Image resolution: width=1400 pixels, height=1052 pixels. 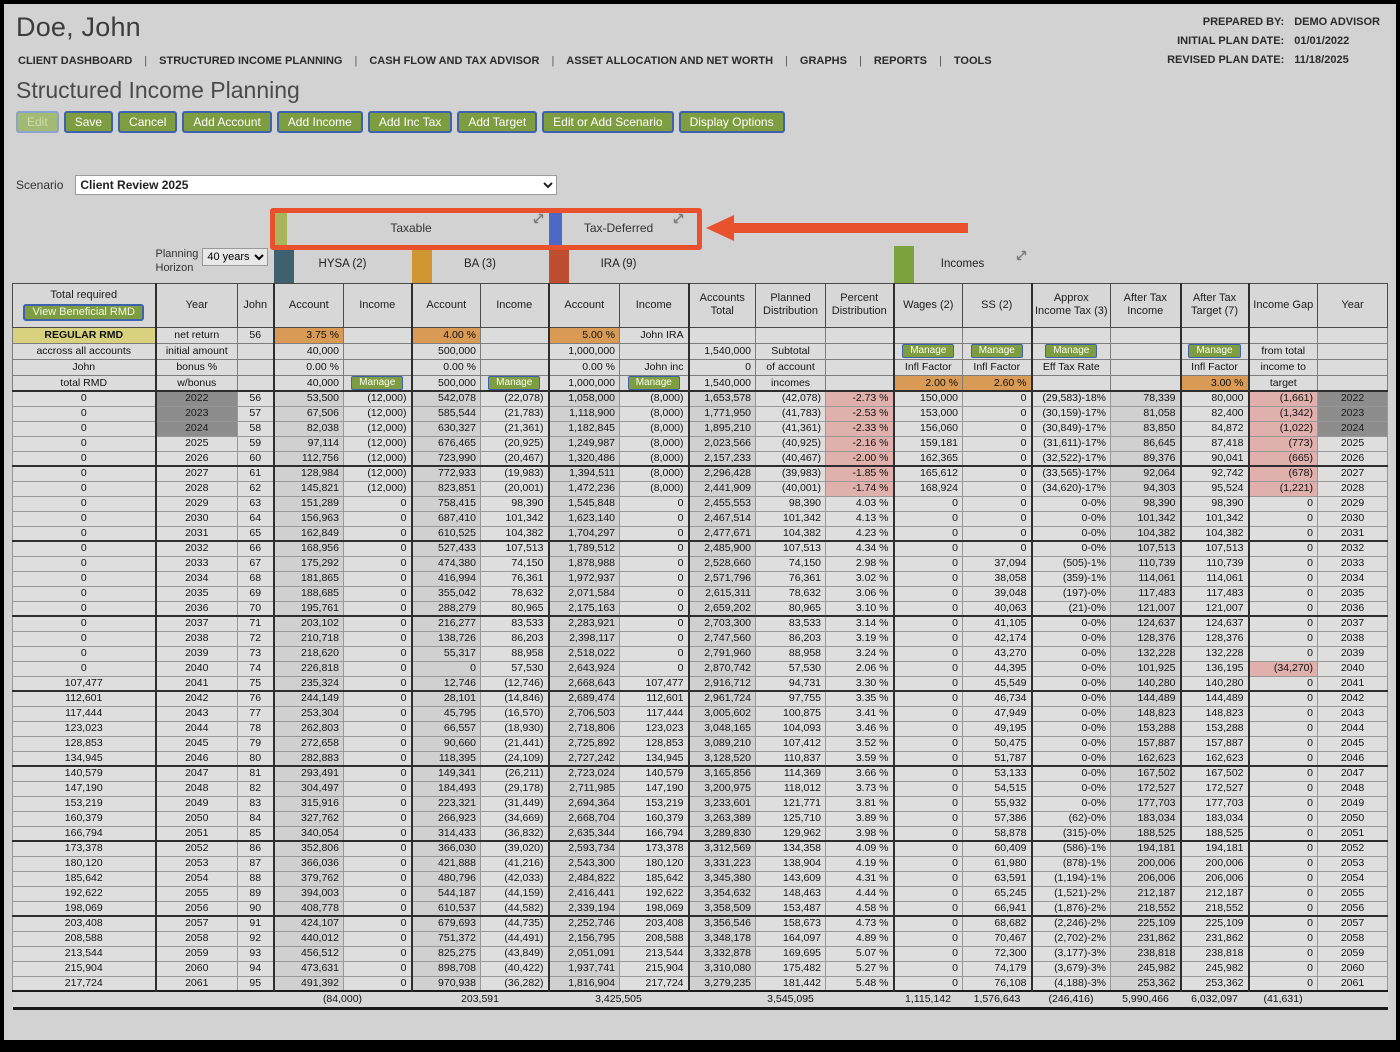 I want to click on cell-ba-income: 80,965, so click(x=514, y=608).